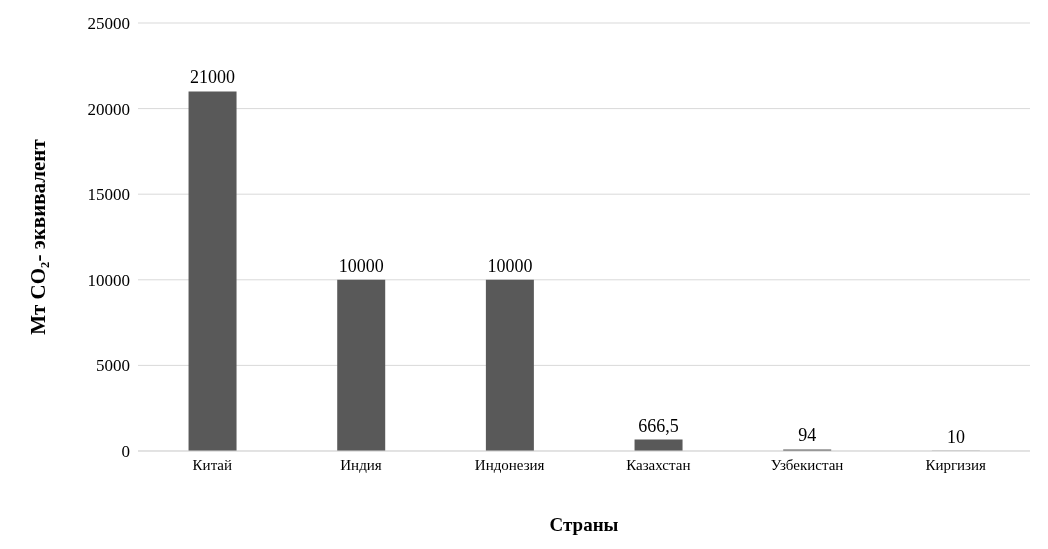  What do you see at coordinates (108, 109) in the screenshot?
I see `y-tick-label: 20000` at bounding box center [108, 109].